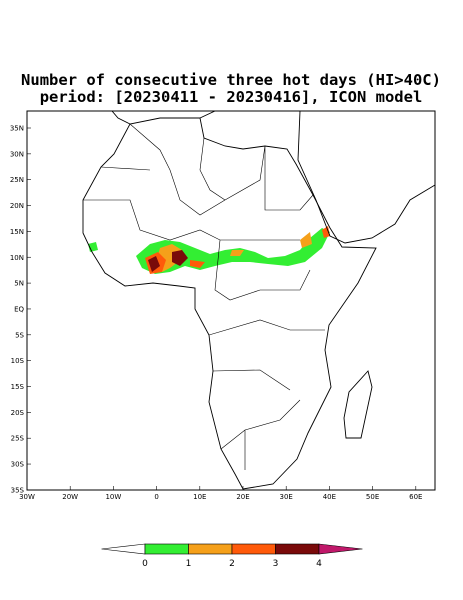  What do you see at coordinates (27, 497) in the screenshot?
I see `lon-tick-label: 30W` at bounding box center [27, 497].